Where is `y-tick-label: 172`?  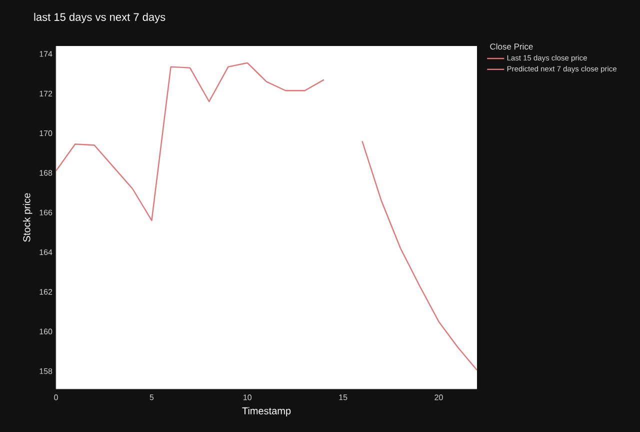 y-tick-label: 172 is located at coordinates (46, 93).